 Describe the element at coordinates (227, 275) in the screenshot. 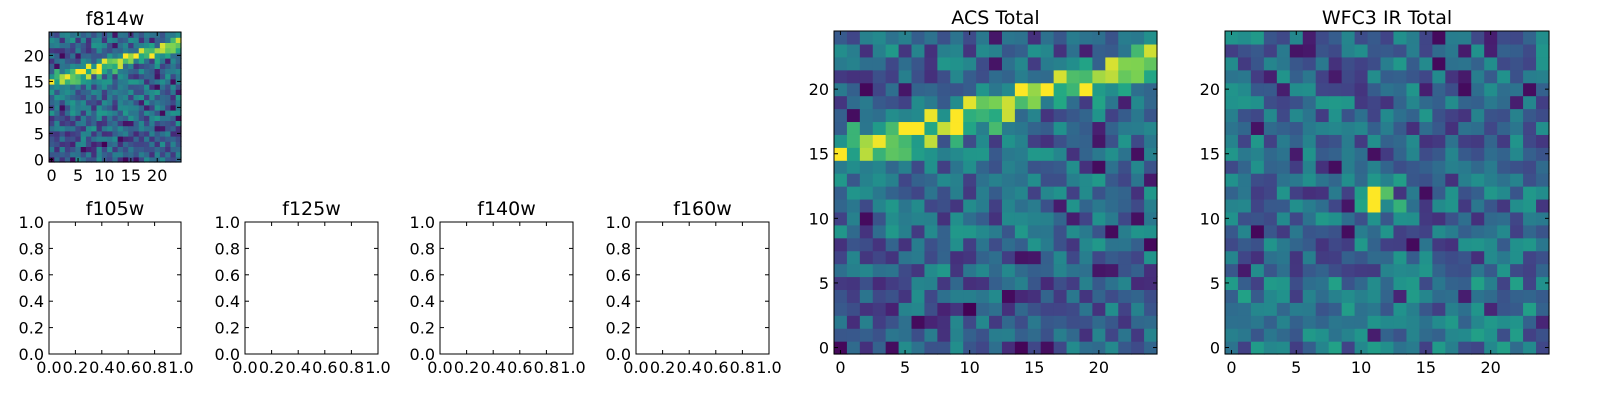

I see `y-tick-label: 0.6` at that location.